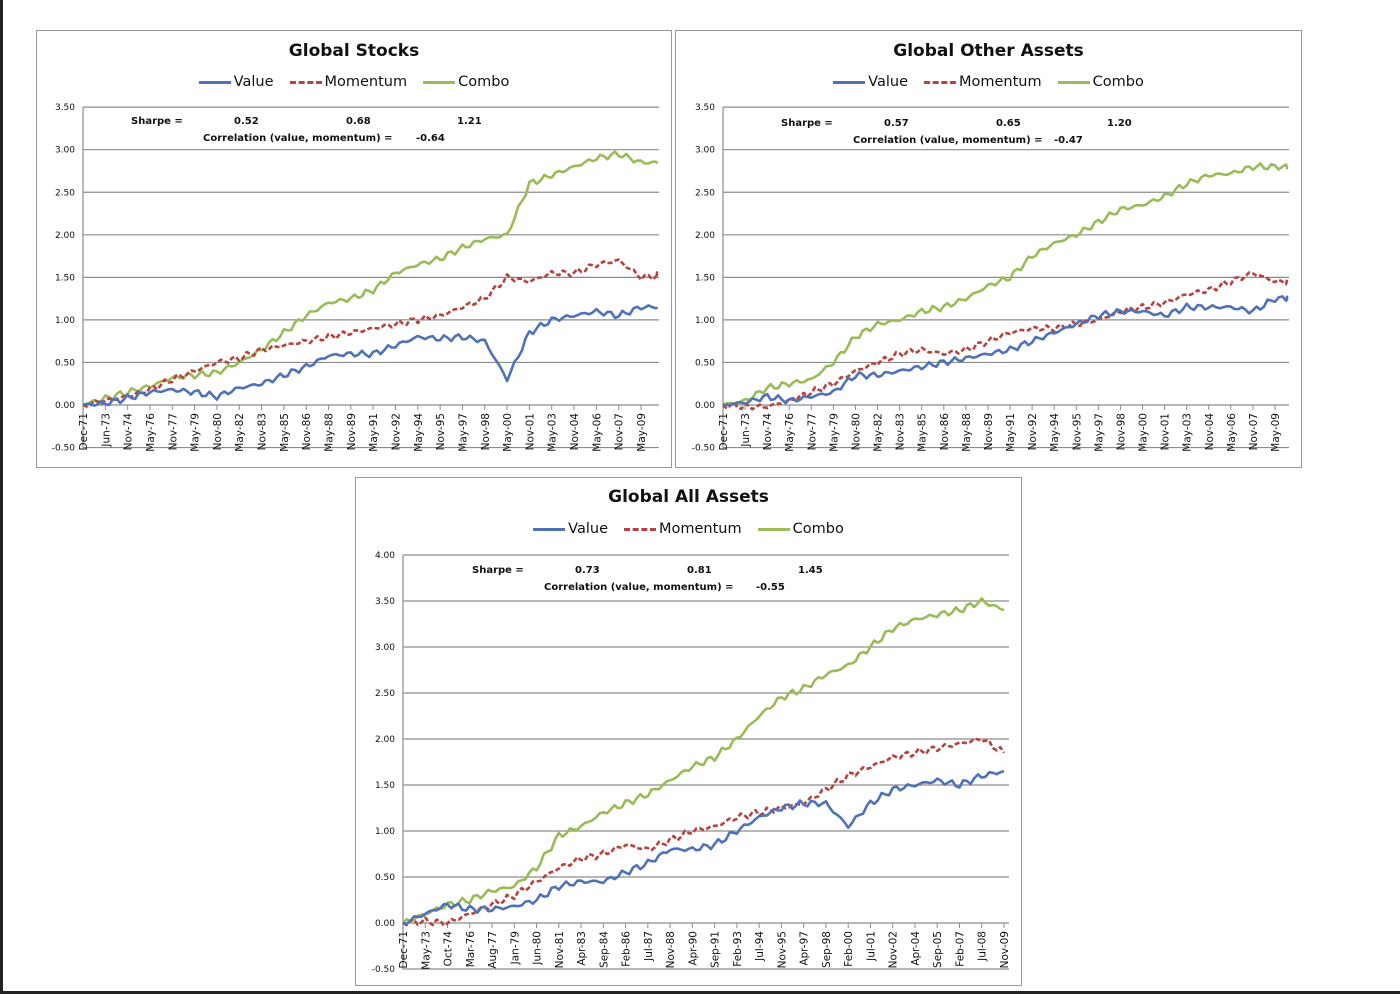  What do you see at coordinates (699, 570) in the screenshot?
I see `sharpe-momentum: 0.81` at bounding box center [699, 570].